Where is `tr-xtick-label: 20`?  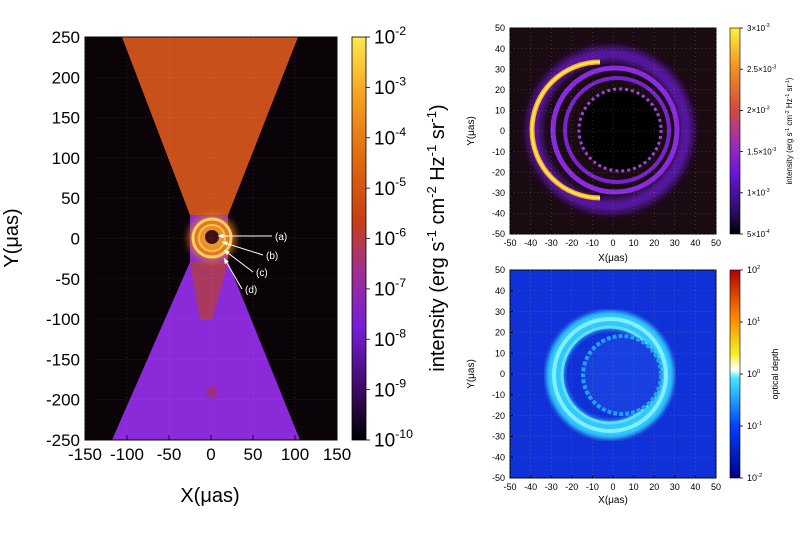 tr-xtick-label: 20 is located at coordinates (654, 243).